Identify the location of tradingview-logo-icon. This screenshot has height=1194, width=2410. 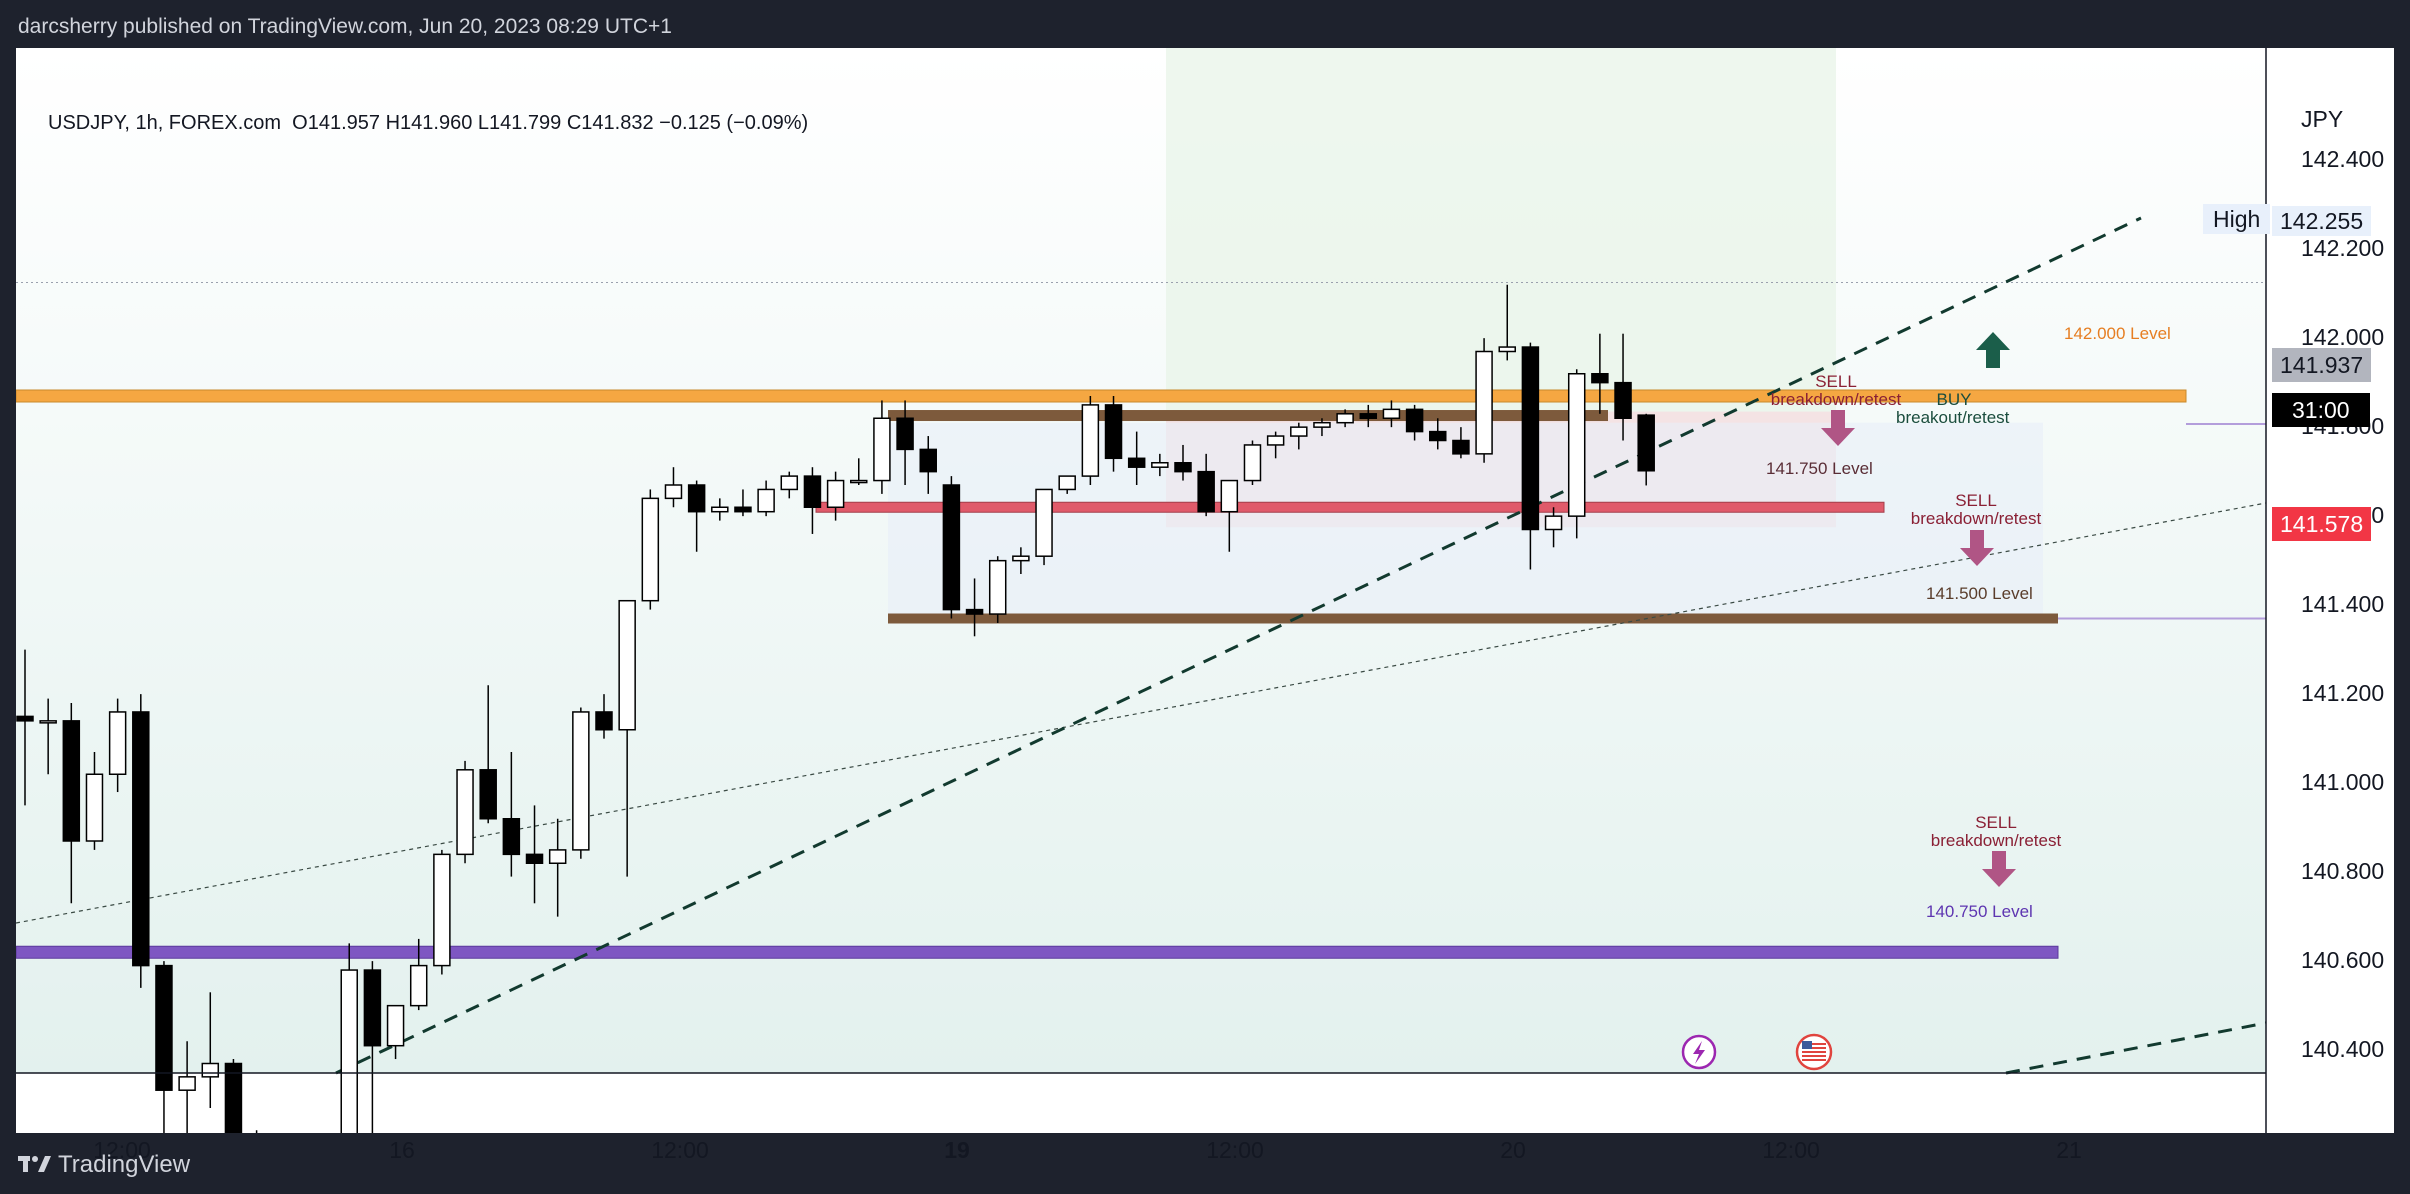
(35, 1164).